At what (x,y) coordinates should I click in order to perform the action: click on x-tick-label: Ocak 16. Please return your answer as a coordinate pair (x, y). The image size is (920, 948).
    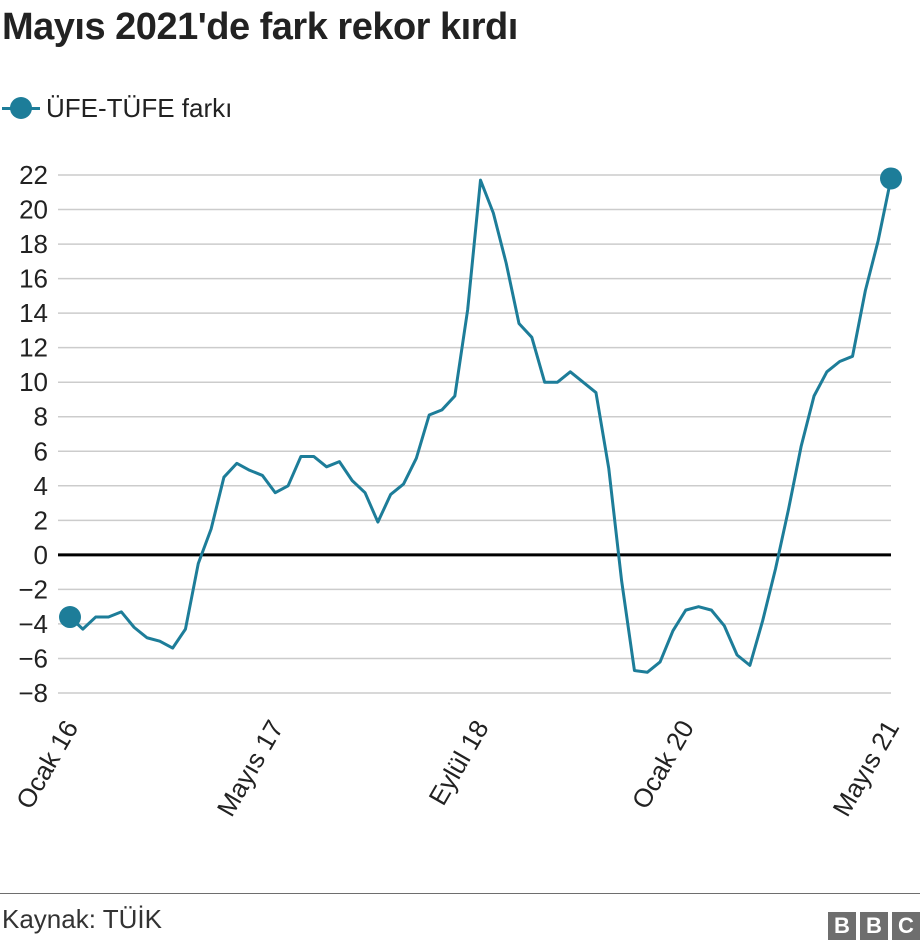
    Looking at the image, I should click on (47, 764).